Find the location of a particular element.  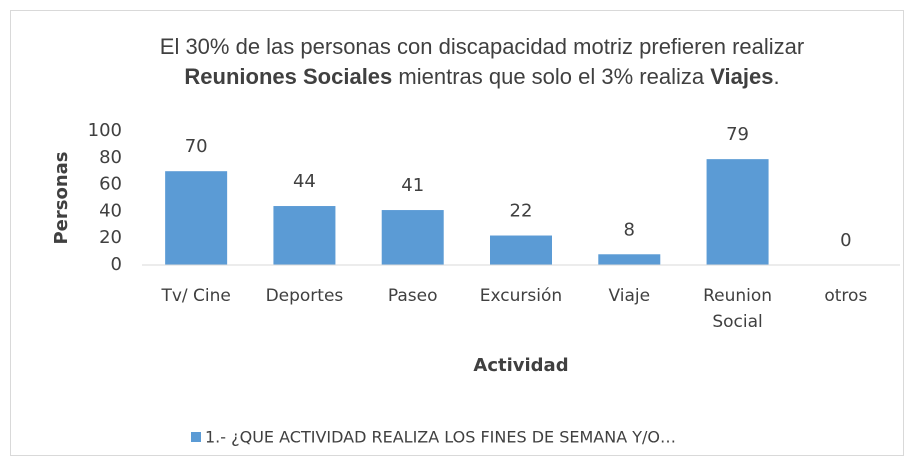

y-tick-label: 80 is located at coordinates (110, 157).